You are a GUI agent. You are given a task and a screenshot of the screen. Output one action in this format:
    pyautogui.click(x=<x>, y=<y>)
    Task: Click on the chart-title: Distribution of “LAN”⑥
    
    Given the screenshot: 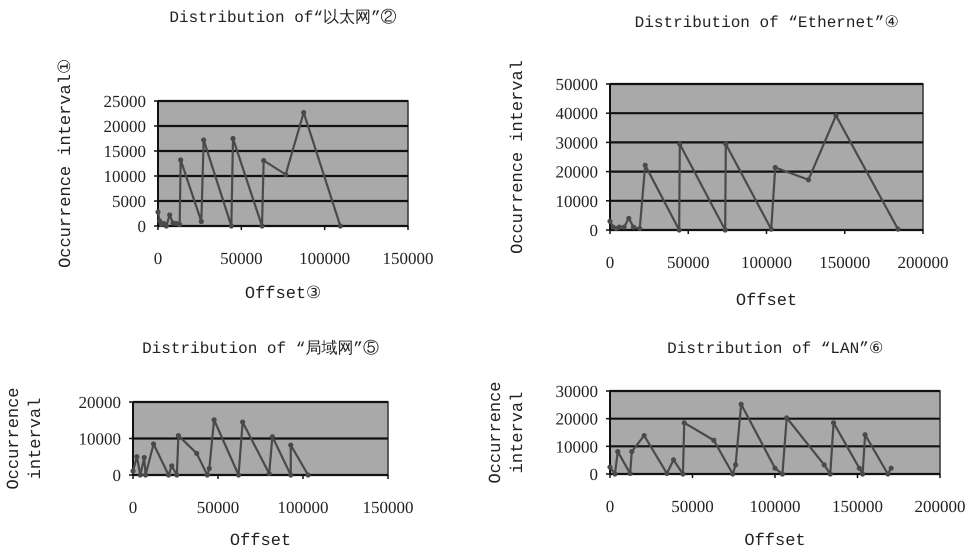 What is the action you would take?
    pyautogui.click(x=775, y=349)
    